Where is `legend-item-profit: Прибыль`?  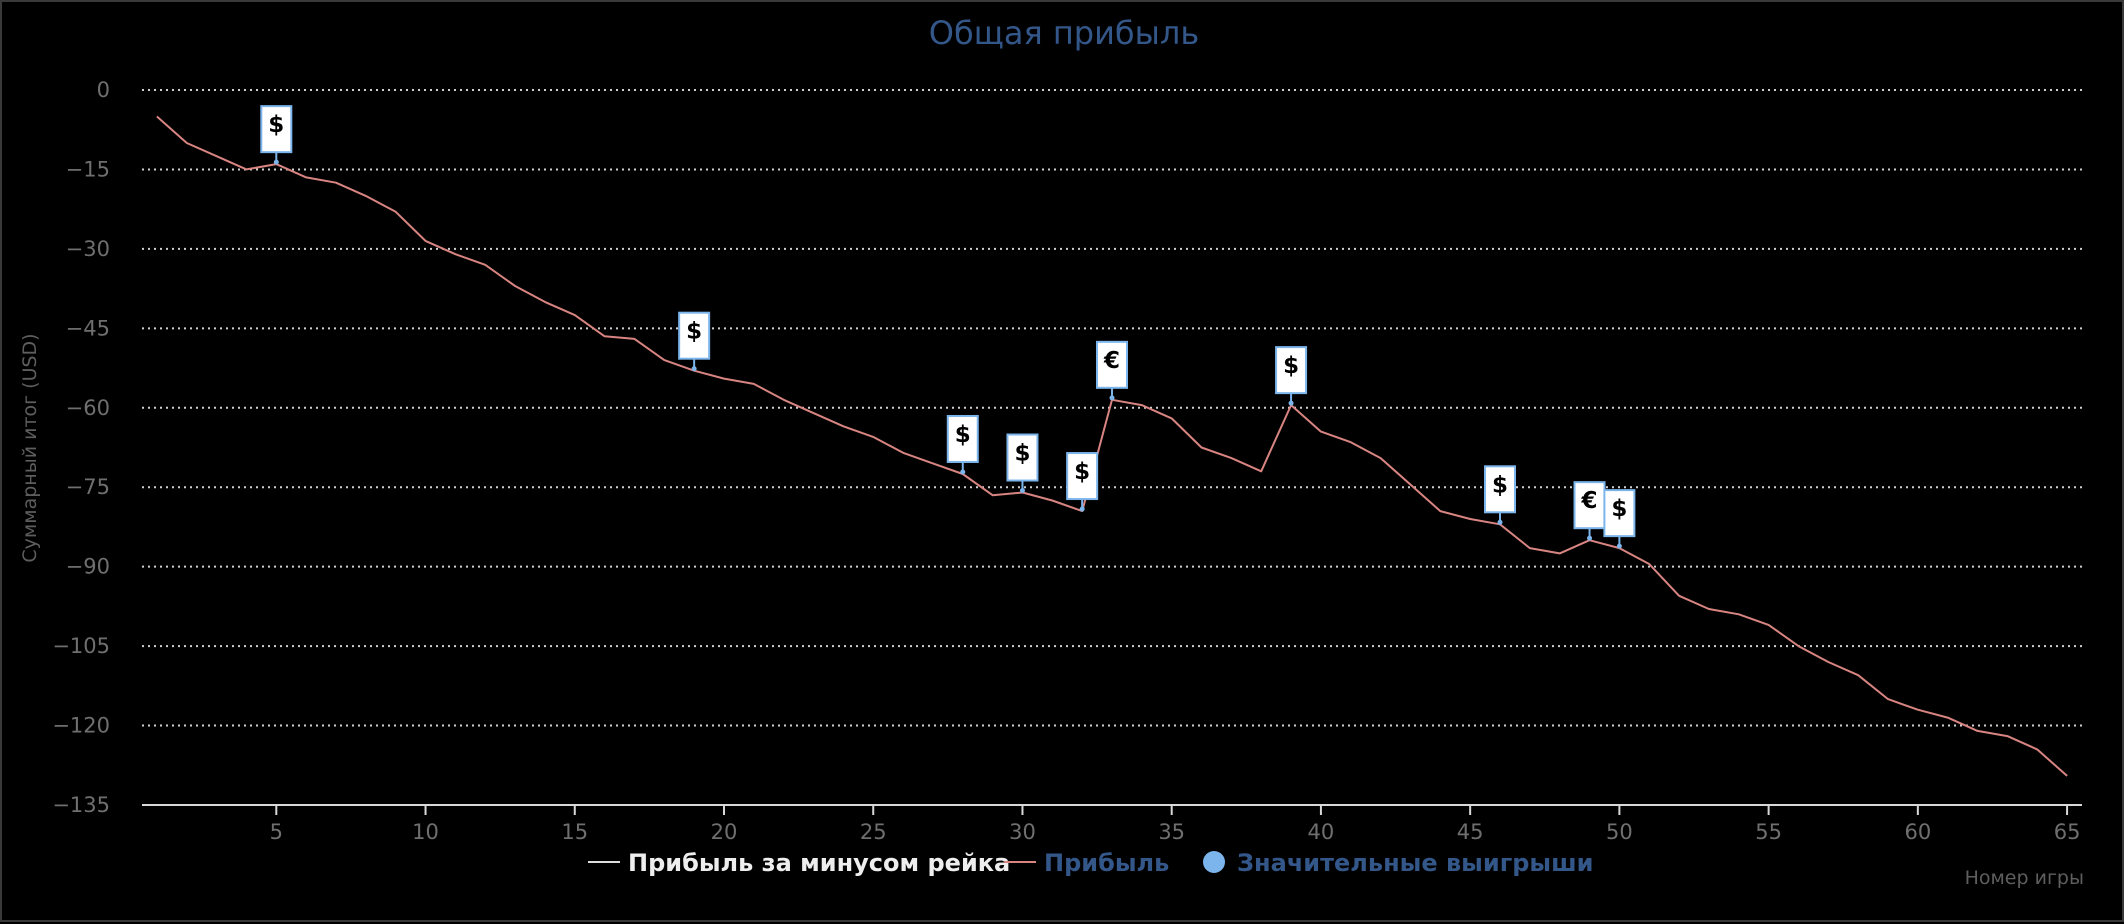
legend-item-profit: Прибыль is located at coordinates (1086, 863).